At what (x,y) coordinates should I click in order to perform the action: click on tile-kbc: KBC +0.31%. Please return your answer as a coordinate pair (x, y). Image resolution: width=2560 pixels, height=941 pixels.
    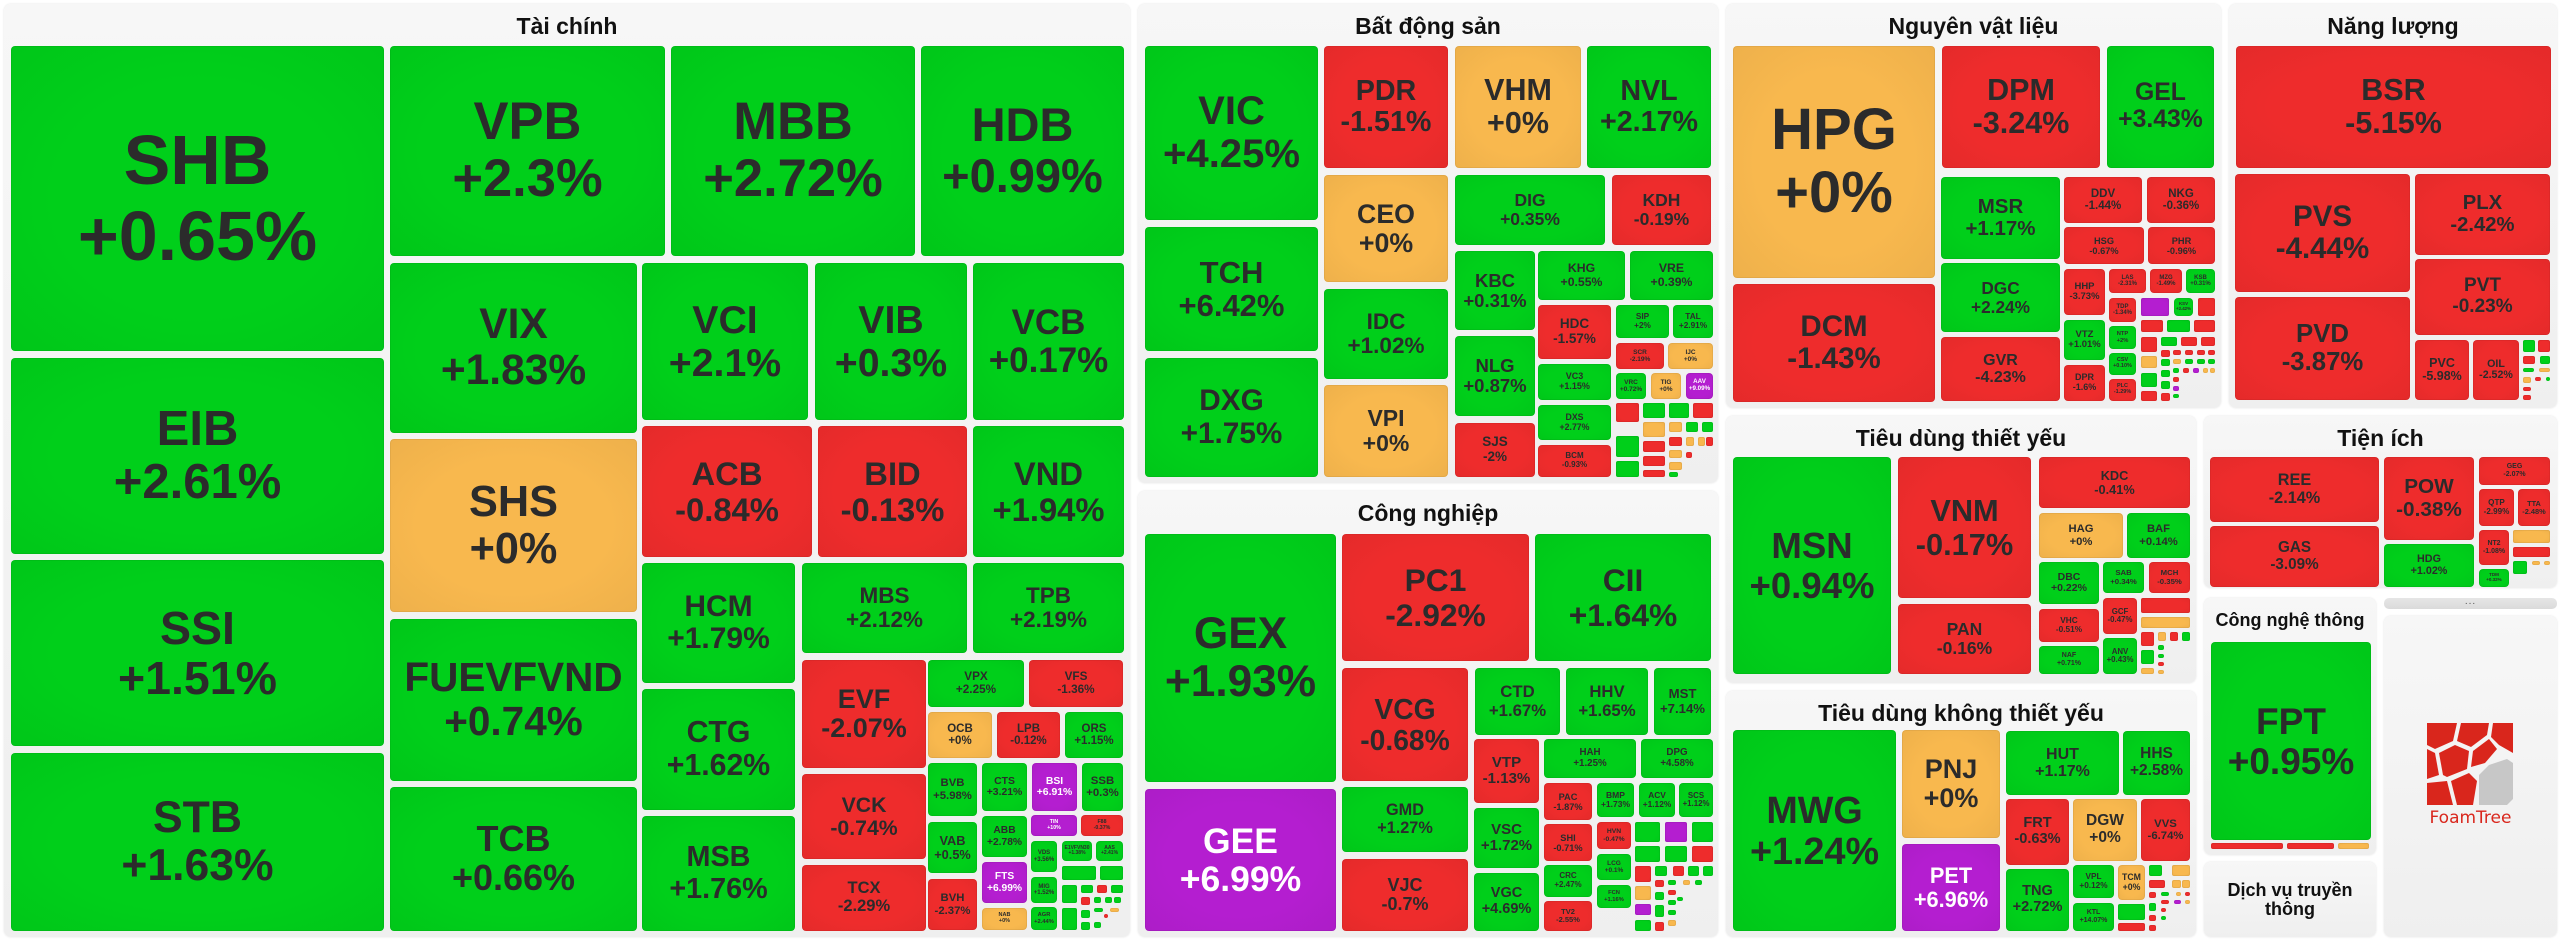
    Looking at the image, I should click on (1495, 290).